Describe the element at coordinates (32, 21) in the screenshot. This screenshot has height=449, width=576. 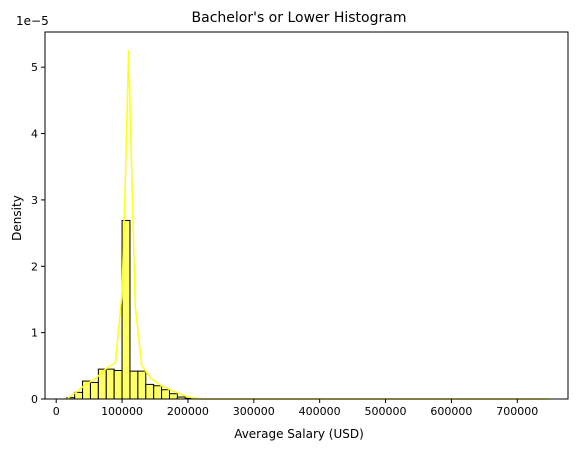
I see `y-axis-offset-label: 1e−5` at that location.